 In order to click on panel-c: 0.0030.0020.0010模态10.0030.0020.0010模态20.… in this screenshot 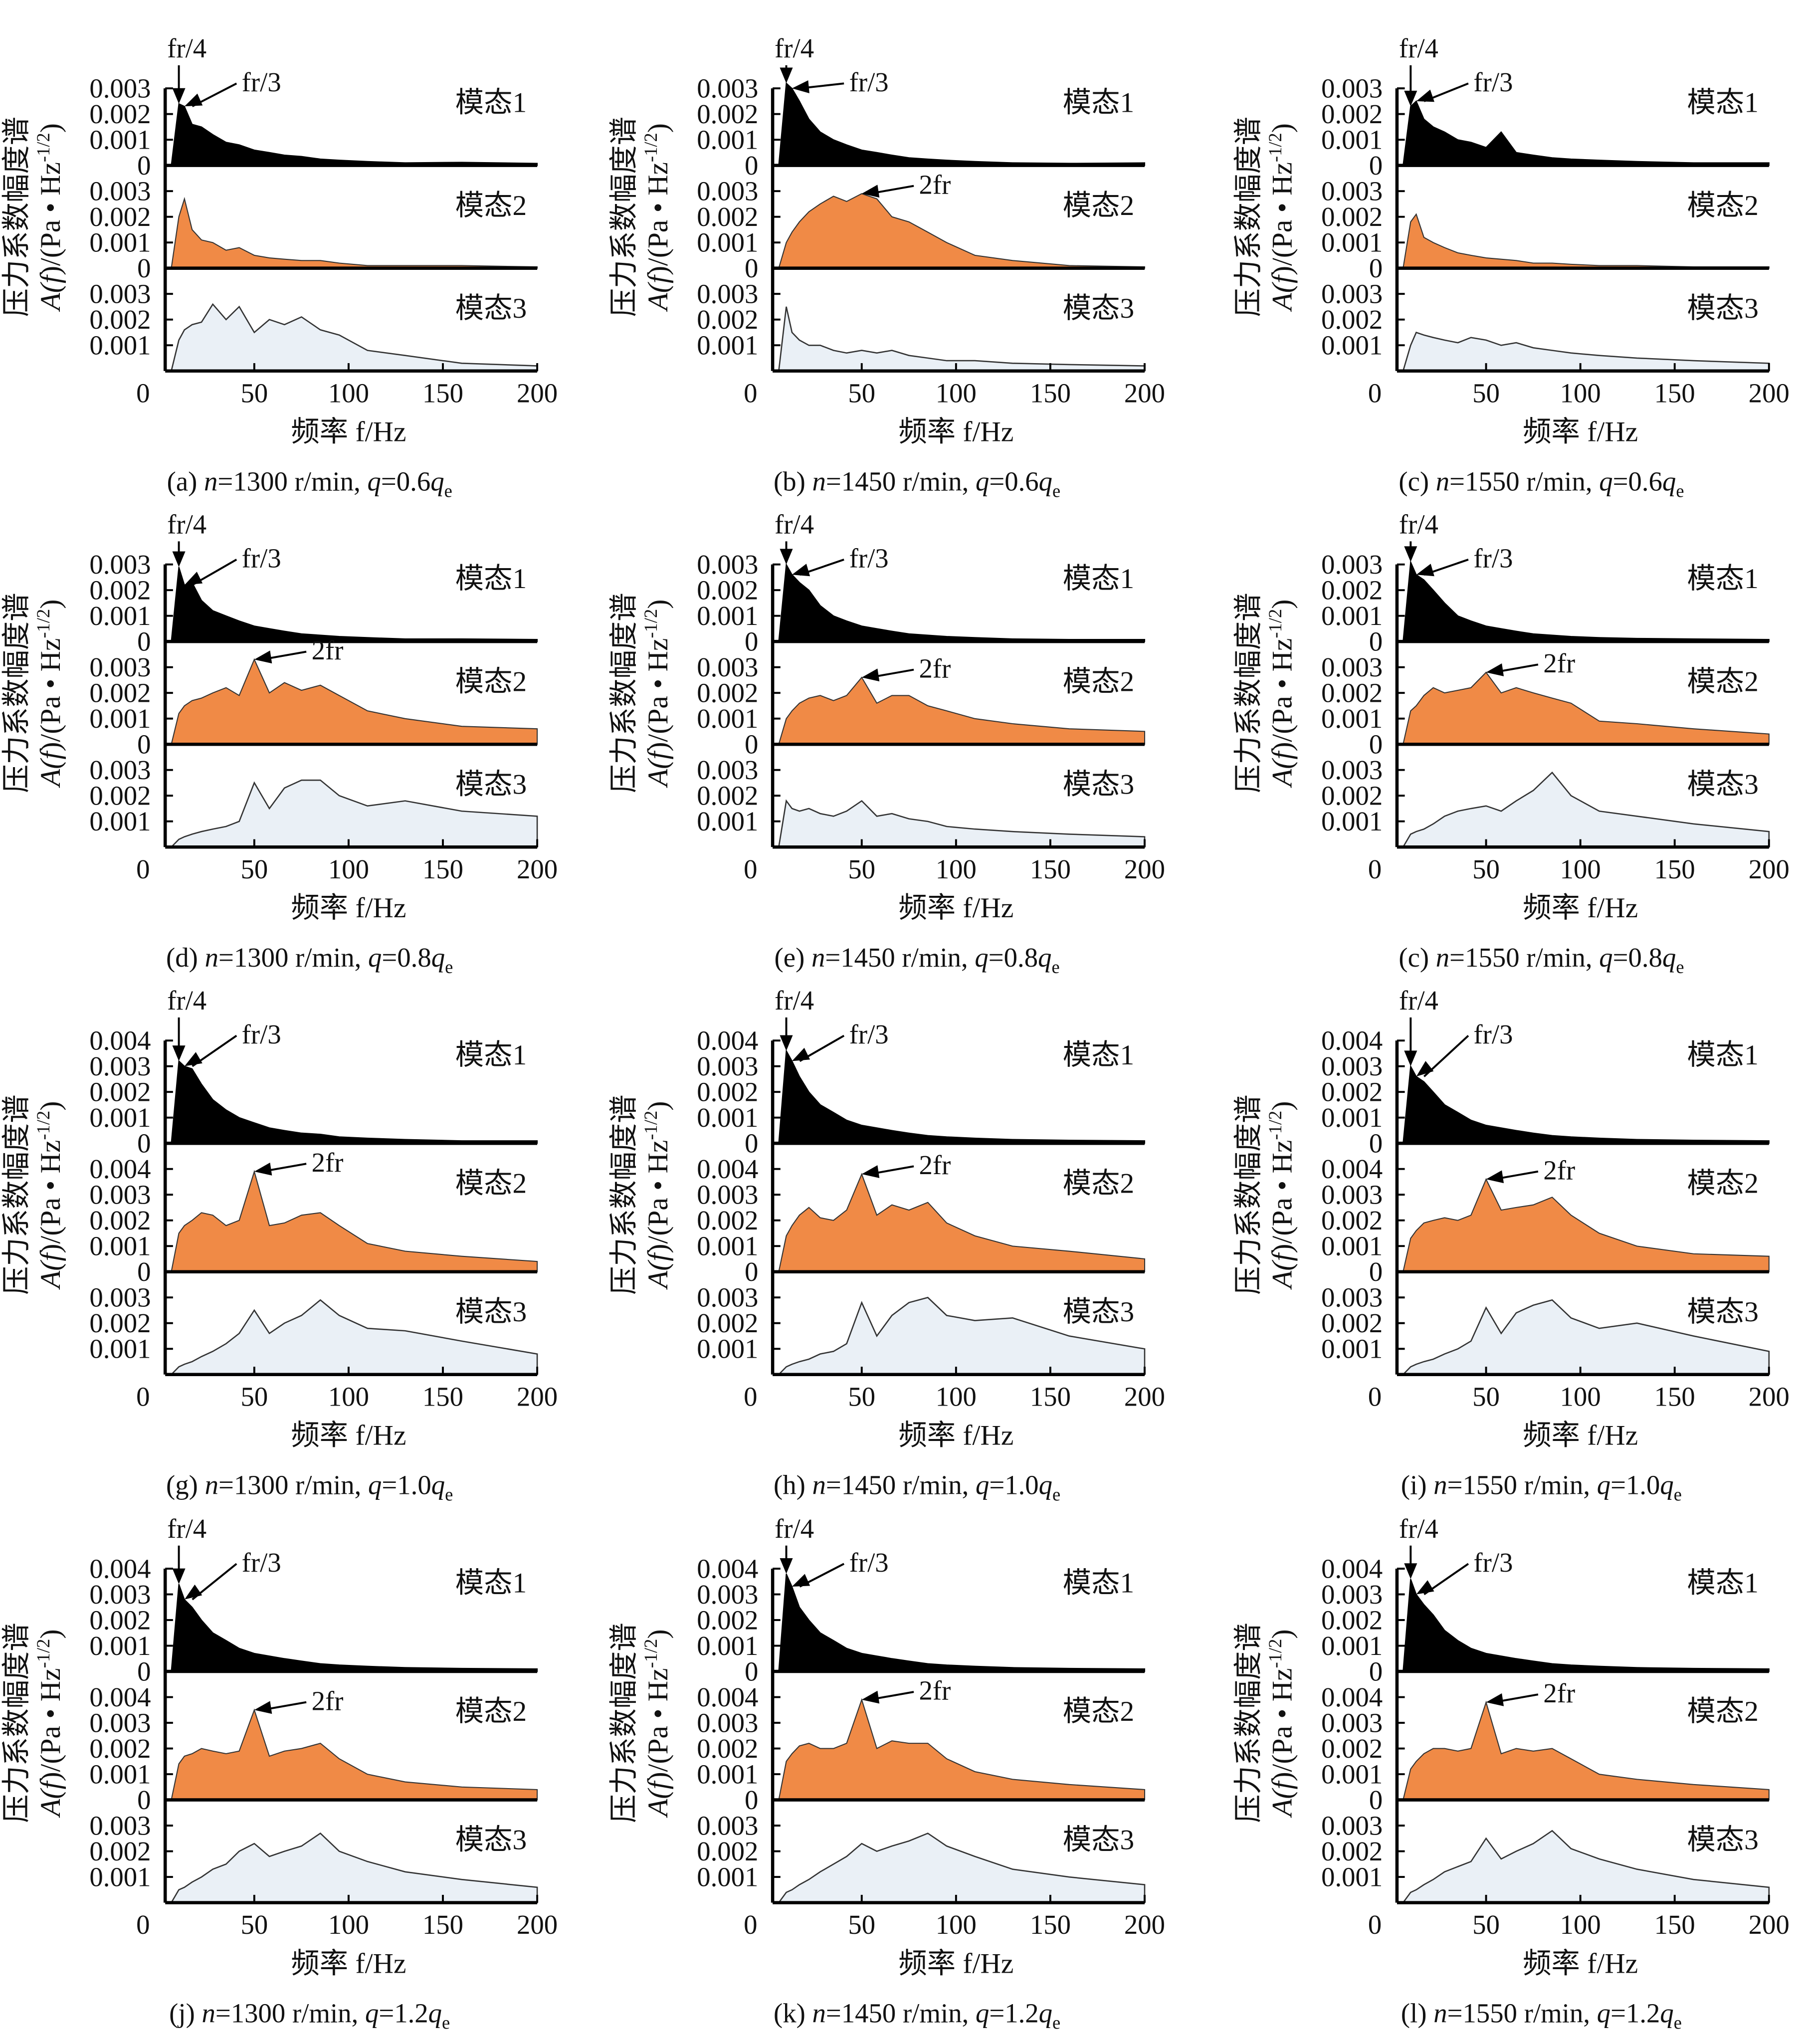, I will do `click(1511, 743)`.